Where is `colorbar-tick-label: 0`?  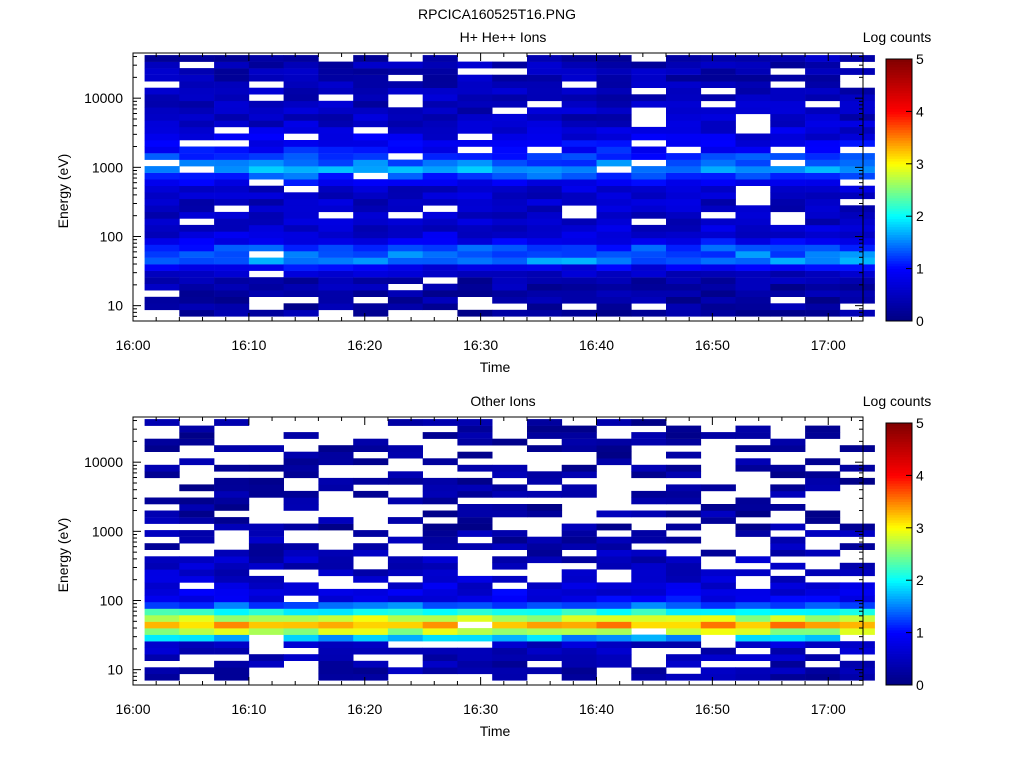
colorbar-tick-label: 0 is located at coordinates (920, 321).